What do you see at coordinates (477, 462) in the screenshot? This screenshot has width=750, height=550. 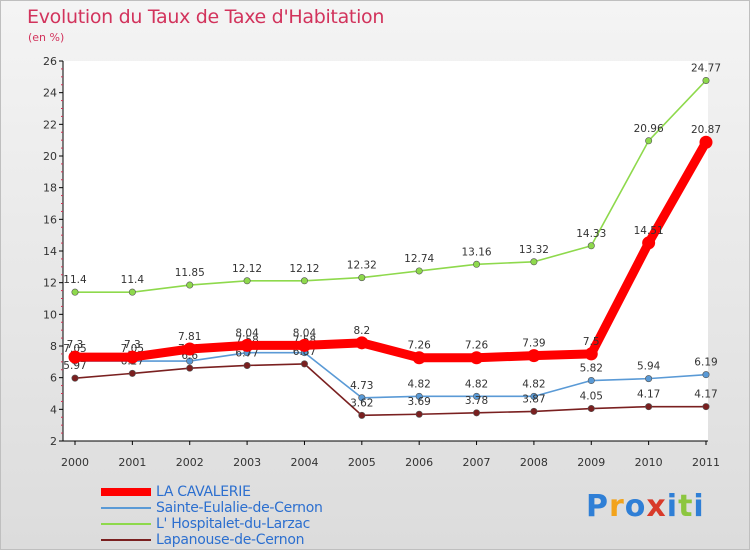 I see `x-tick-label: 2007` at bounding box center [477, 462].